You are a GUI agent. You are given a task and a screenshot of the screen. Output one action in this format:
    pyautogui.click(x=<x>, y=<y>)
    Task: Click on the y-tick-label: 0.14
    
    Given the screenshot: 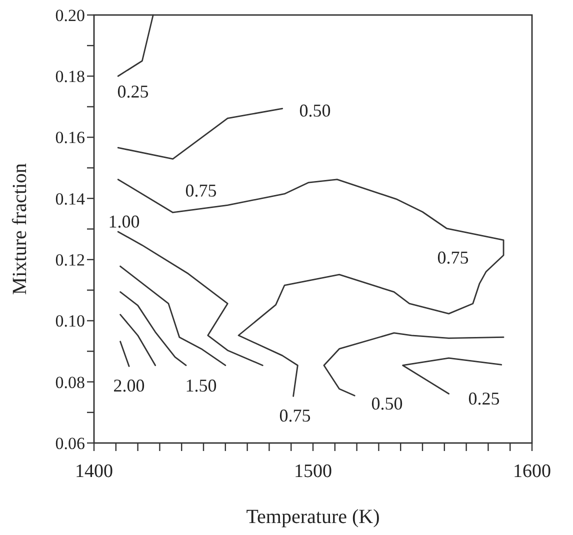 What is the action you would take?
    pyautogui.click(x=70, y=198)
    